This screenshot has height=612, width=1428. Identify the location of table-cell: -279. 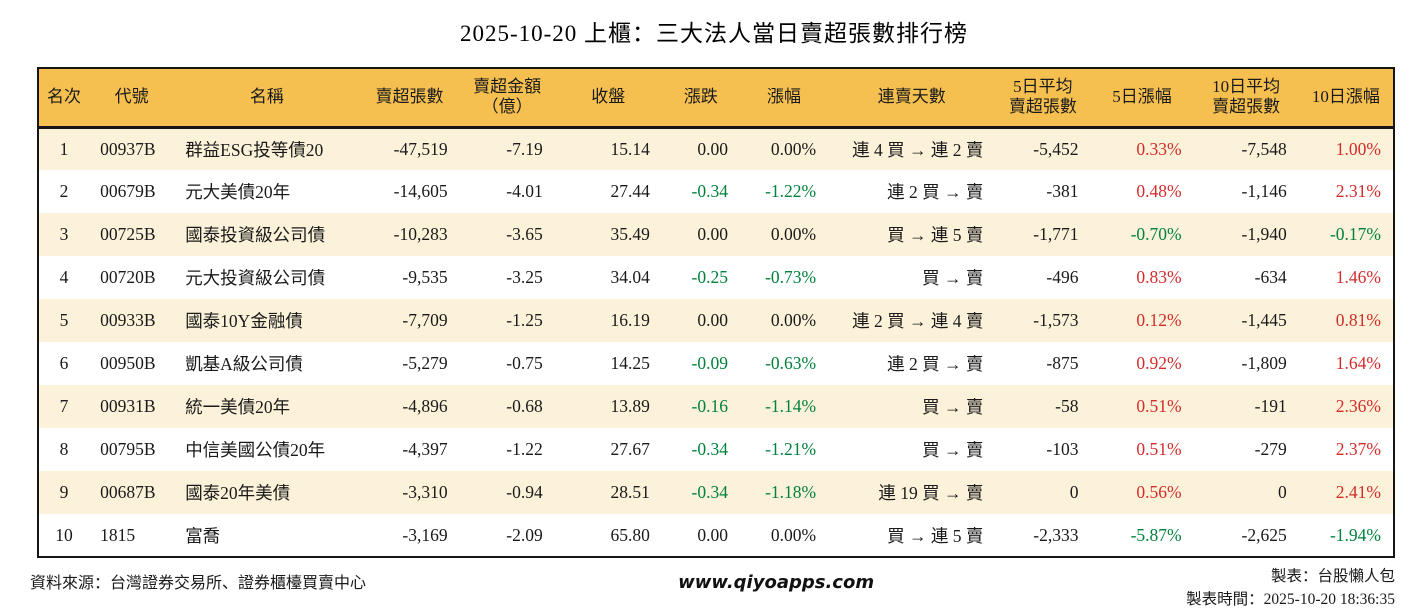
(1270, 449).